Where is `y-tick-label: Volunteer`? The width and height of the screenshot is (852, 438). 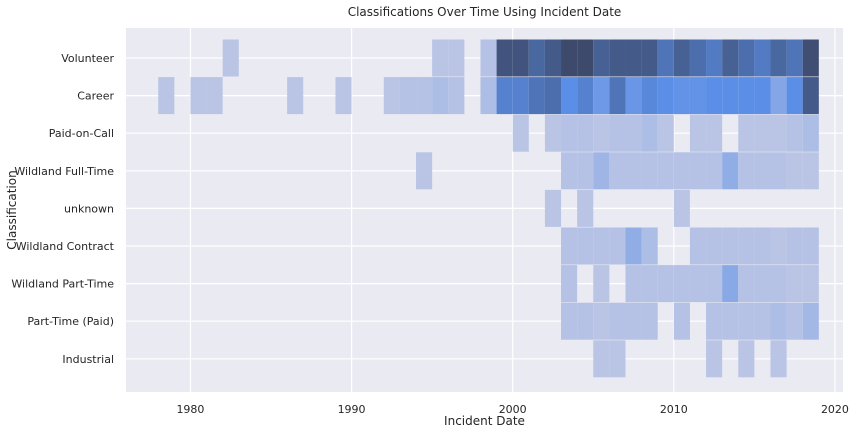 y-tick-label: Volunteer is located at coordinates (87, 58).